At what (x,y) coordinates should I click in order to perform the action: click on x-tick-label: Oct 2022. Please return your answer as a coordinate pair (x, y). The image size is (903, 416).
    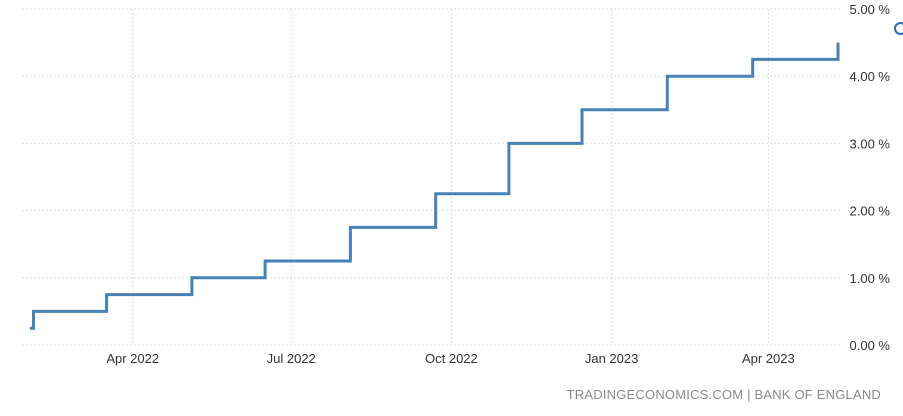
    Looking at the image, I should click on (451, 358).